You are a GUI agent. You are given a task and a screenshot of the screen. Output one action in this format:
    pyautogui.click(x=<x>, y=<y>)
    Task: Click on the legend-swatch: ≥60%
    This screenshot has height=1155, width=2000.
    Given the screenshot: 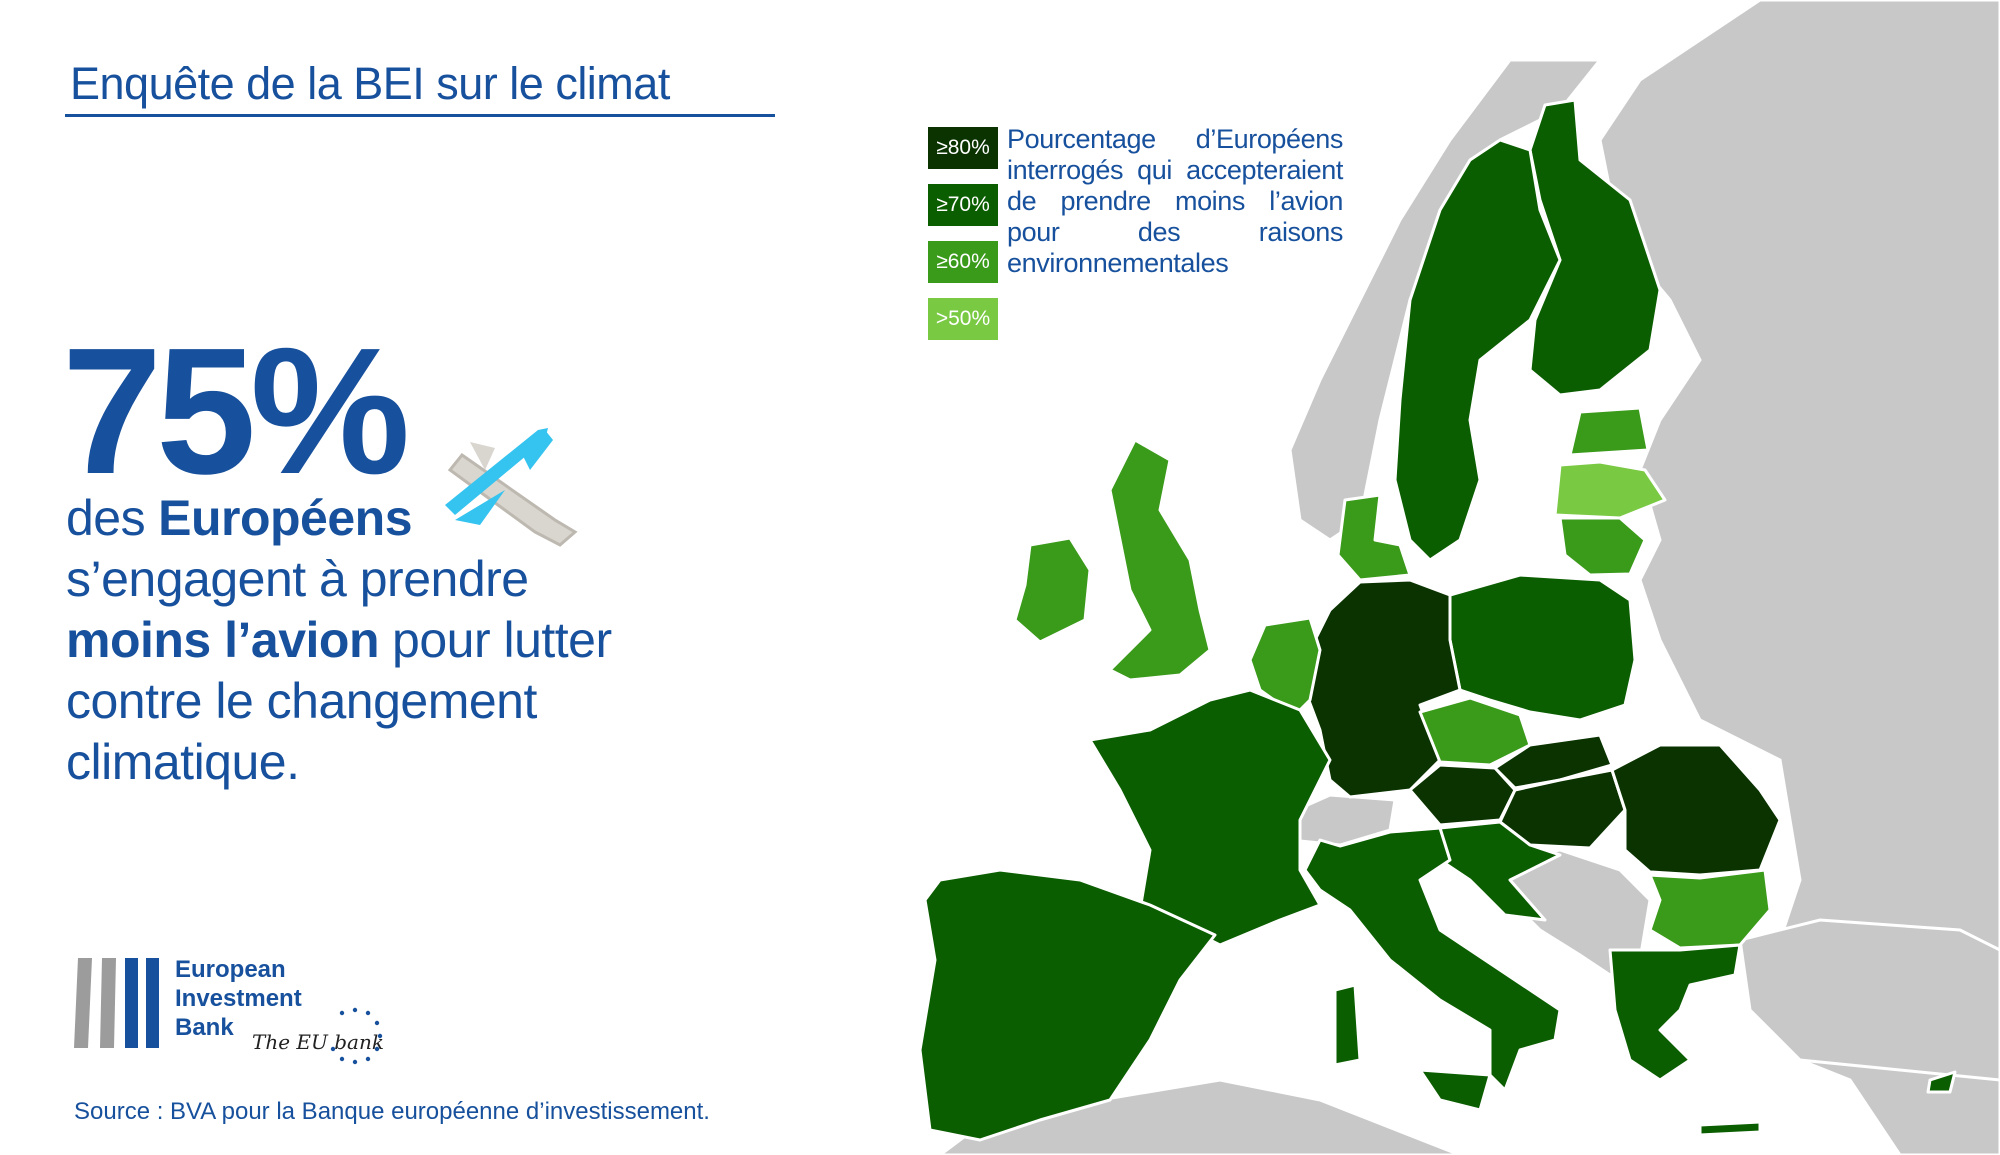 What is the action you would take?
    pyautogui.click(x=963, y=262)
    